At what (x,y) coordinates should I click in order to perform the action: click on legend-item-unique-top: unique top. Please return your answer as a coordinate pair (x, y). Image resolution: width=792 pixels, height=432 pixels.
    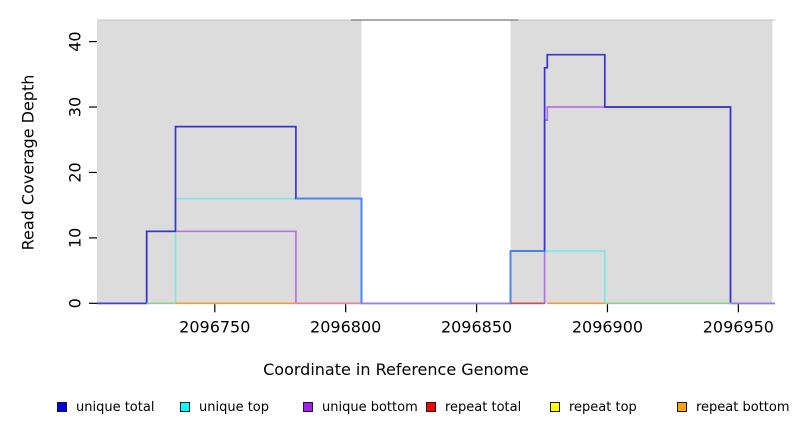
    Looking at the image, I should click on (224, 407).